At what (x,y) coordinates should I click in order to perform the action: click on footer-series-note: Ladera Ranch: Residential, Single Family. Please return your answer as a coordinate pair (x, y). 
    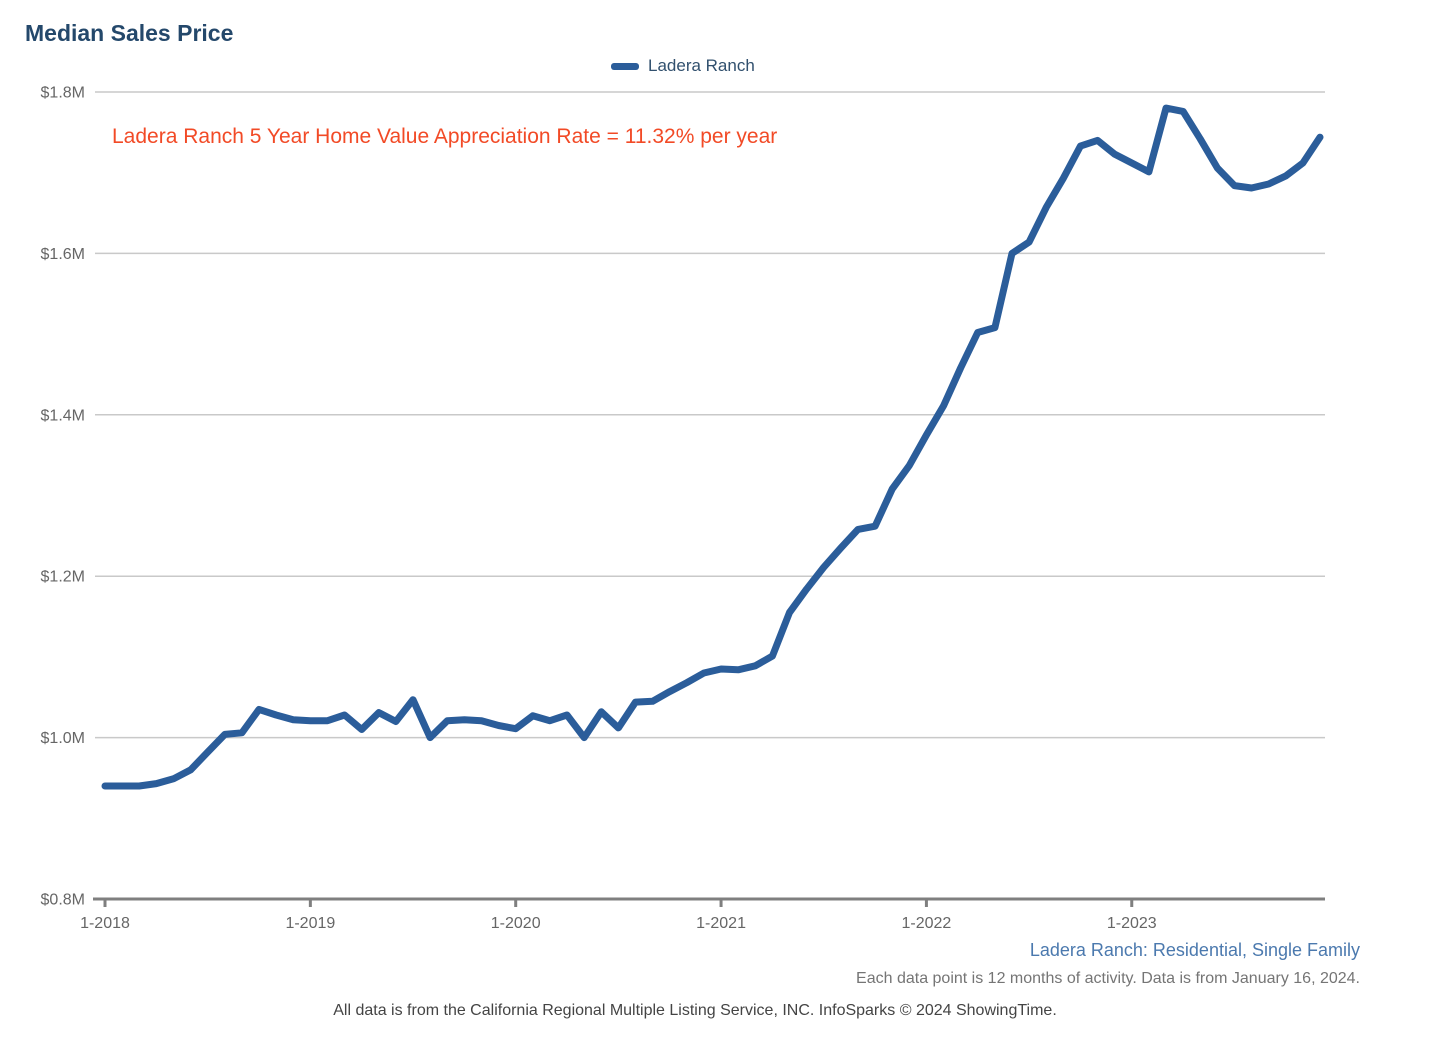
    Looking at the image, I should click on (1194, 950).